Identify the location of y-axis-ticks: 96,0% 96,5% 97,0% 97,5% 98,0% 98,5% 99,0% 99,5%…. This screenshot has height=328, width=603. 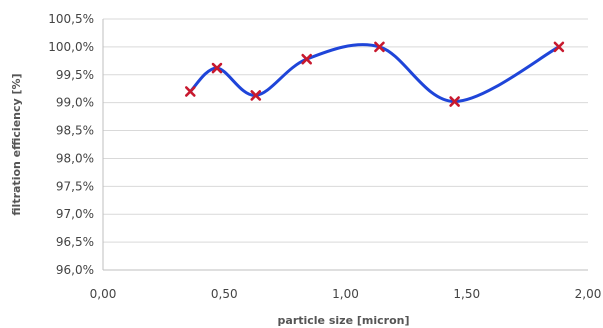
(71, 144).